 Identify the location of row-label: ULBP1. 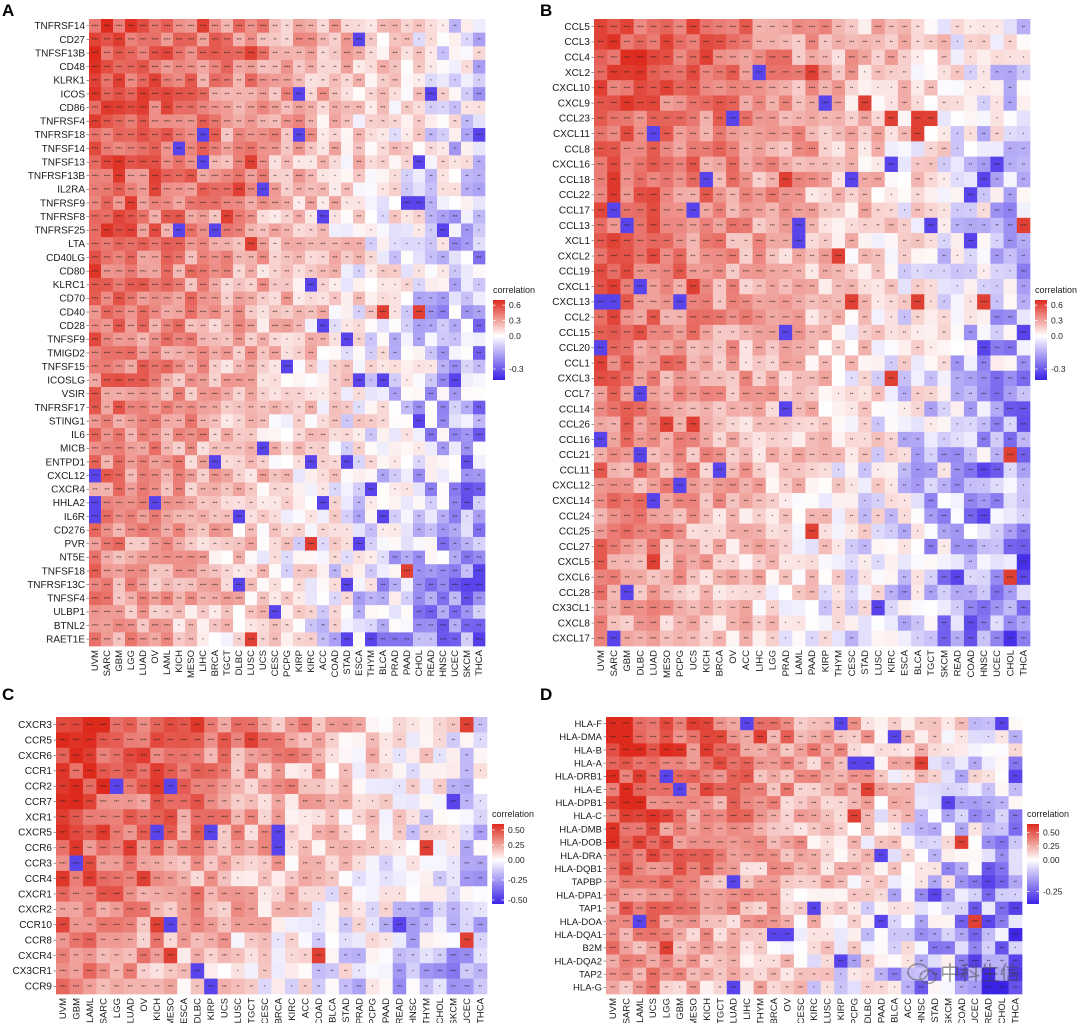
(69, 612).